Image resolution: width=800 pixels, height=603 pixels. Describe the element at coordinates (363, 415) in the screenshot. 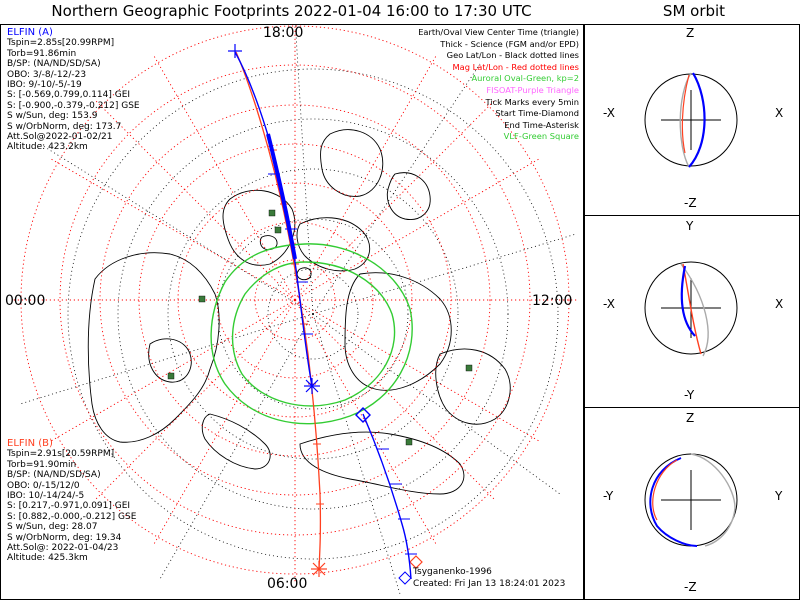

I see `elfin-a-start-diamond` at that location.